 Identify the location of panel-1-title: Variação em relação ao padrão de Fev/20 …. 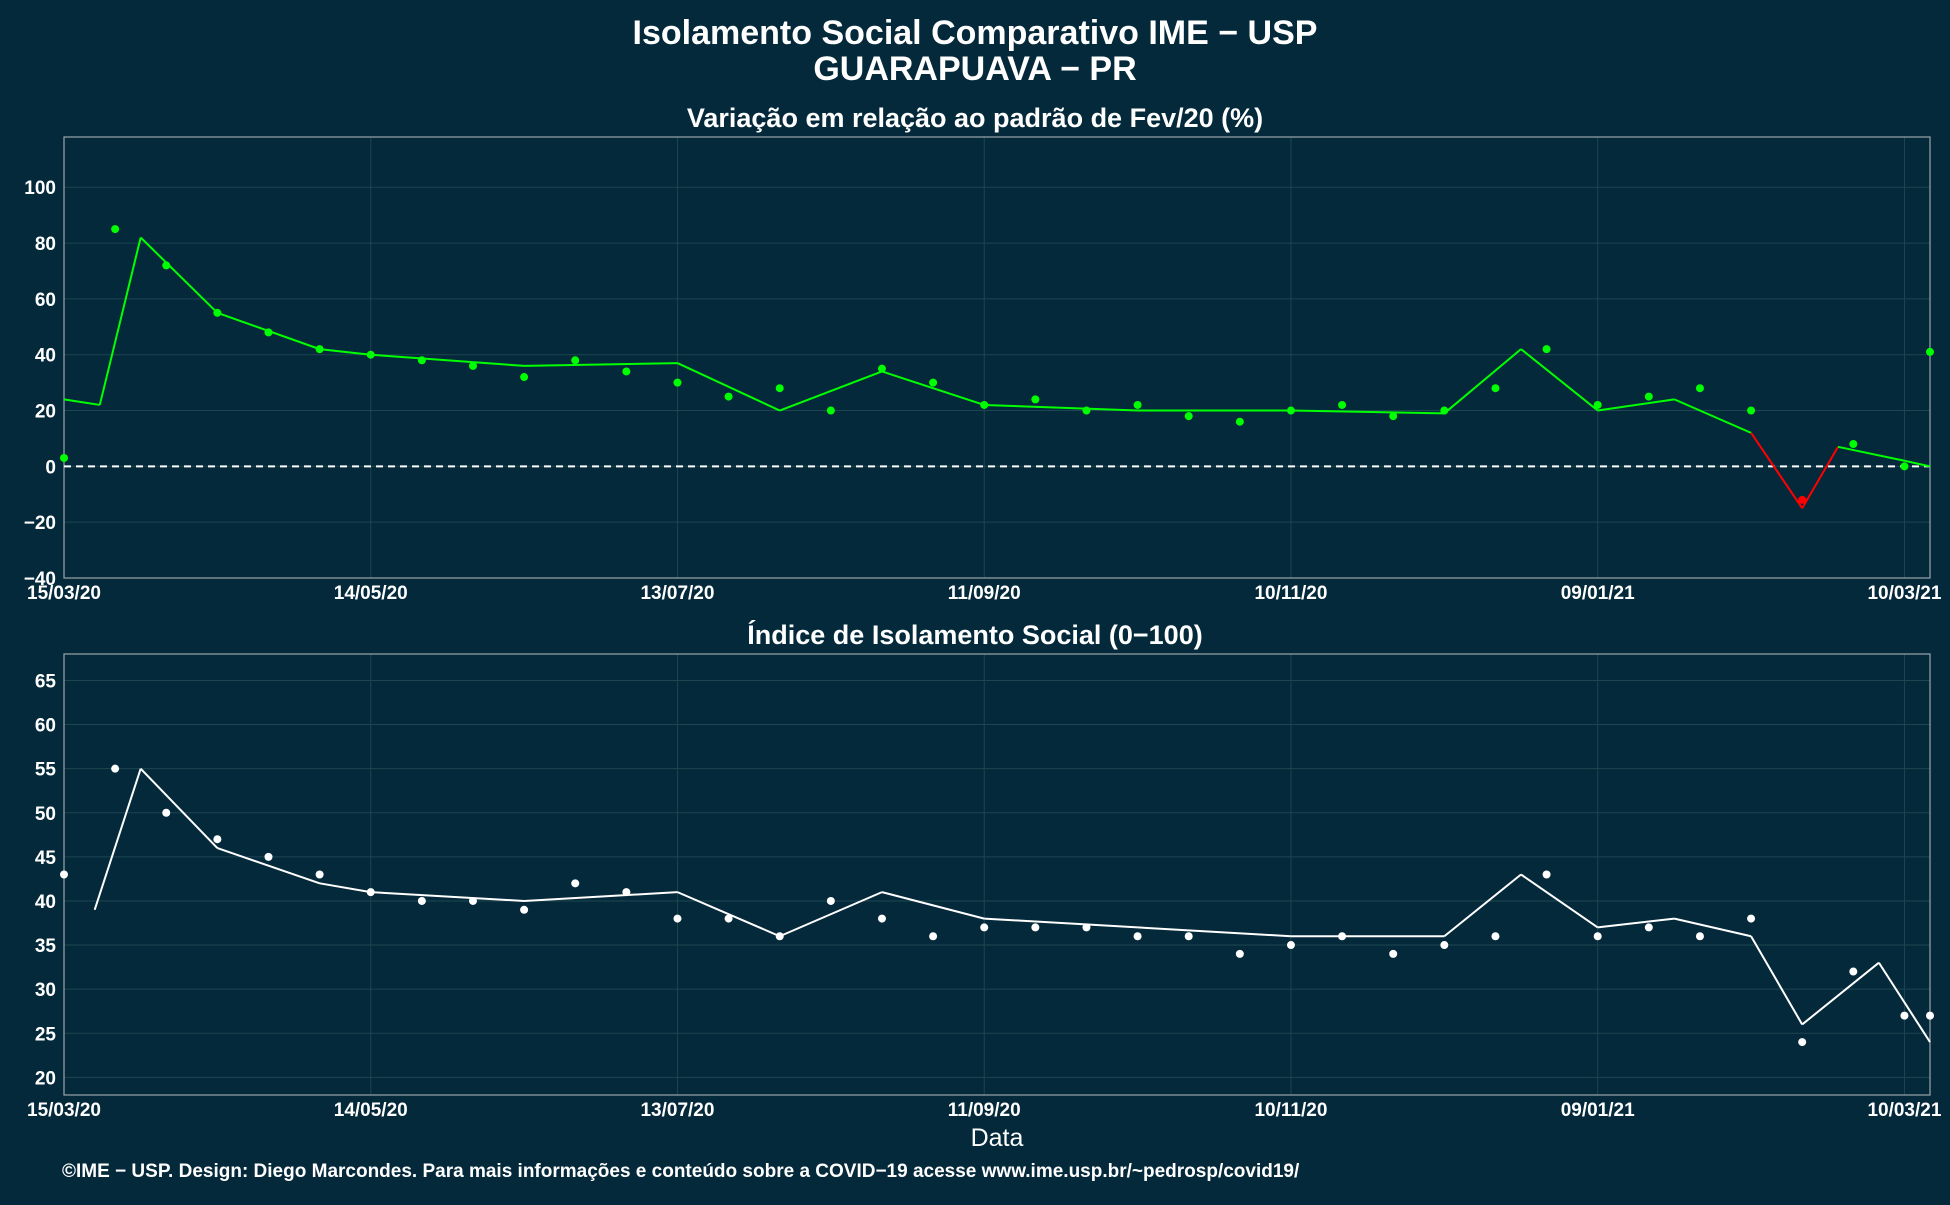
(975, 118).